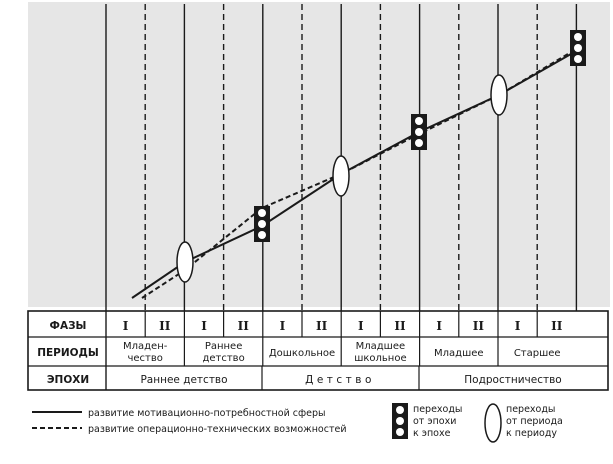 This screenshot has height=464, width=613. I want to click on epoch-early-childhood: Раннее детство, so click(183, 380).